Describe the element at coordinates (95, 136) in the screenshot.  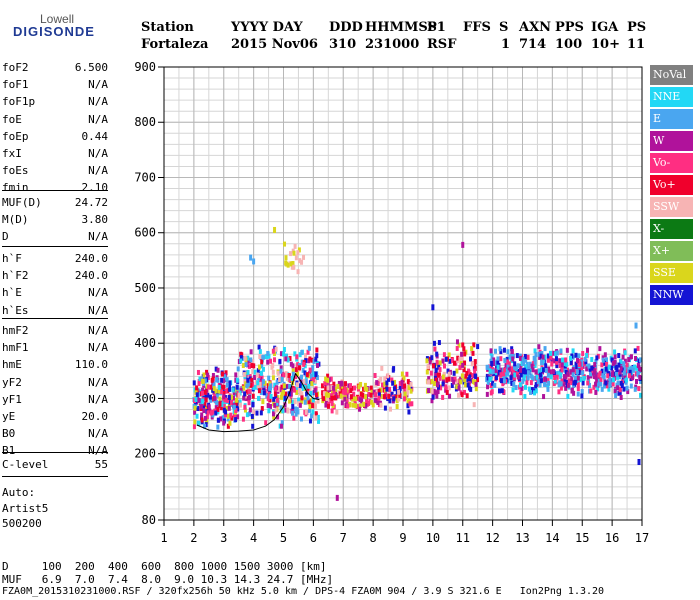
I see `param-value: 0.44` at that location.